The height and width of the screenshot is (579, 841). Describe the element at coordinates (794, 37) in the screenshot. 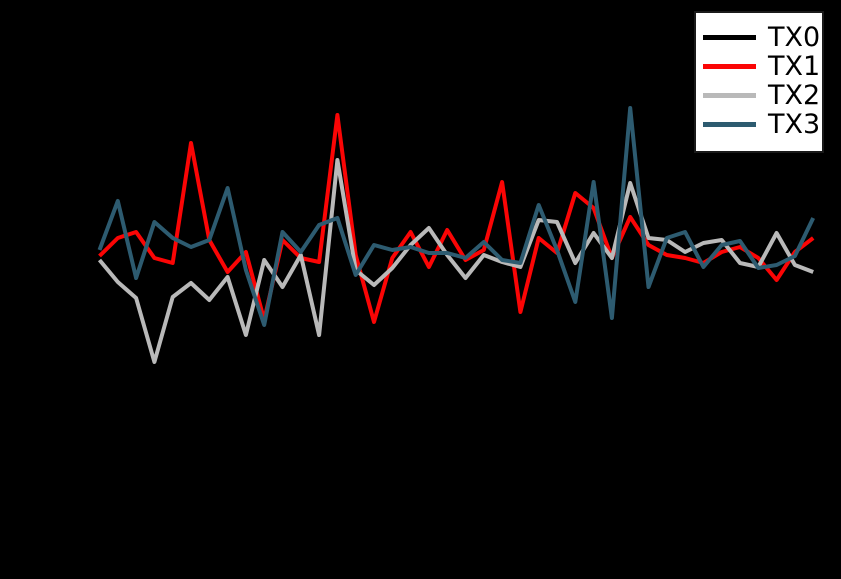

I see `legend-label: TX0` at that location.